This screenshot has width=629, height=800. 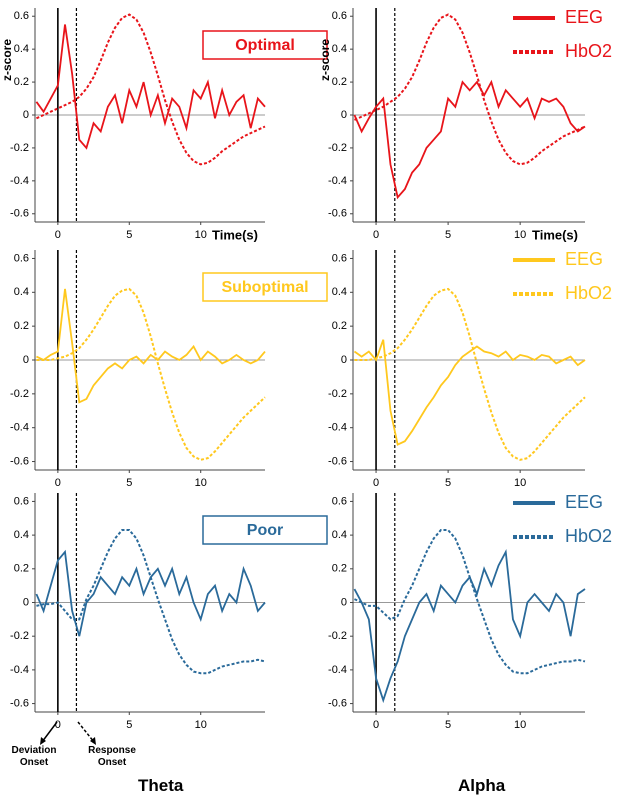 I want to click on column-label: Alpha, so click(x=482, y=785).